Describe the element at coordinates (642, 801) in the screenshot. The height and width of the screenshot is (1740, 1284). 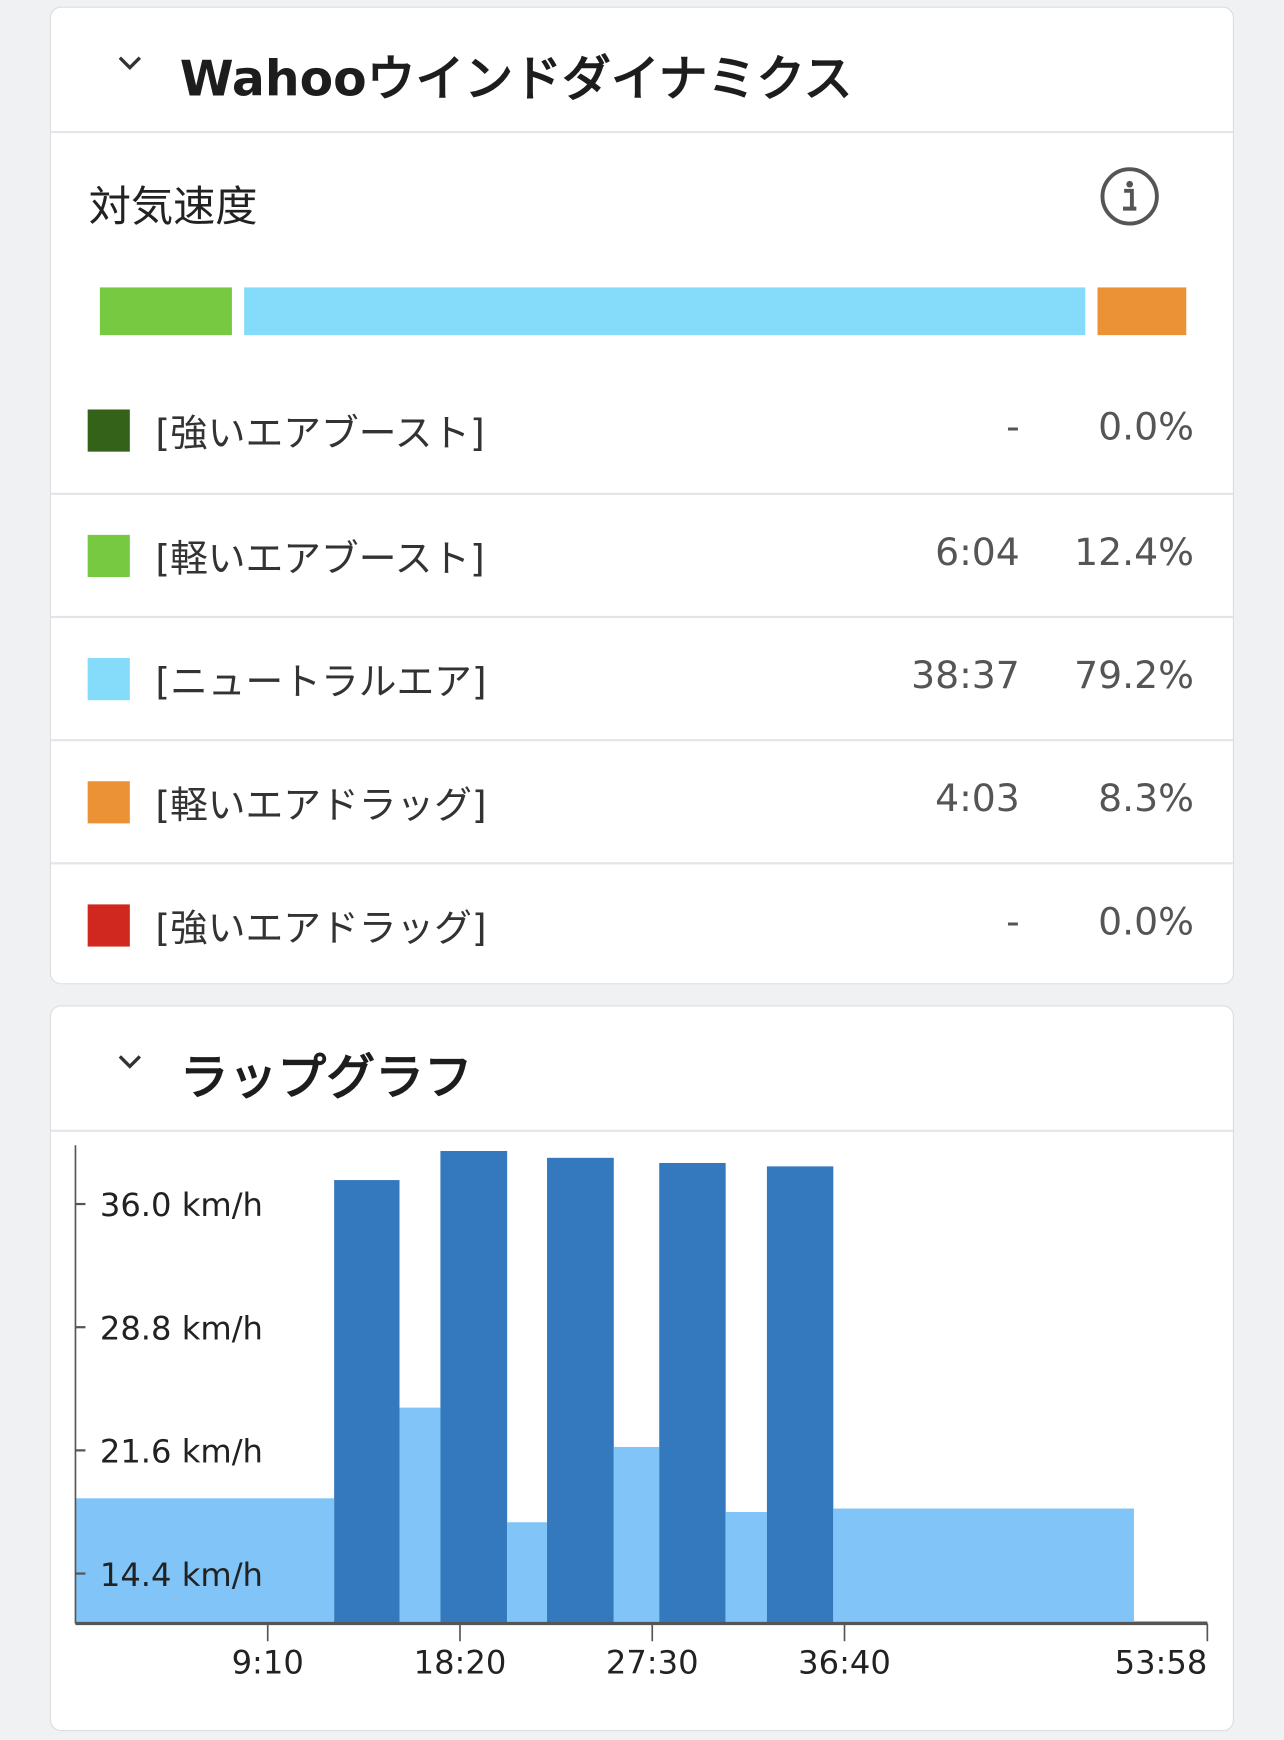
I see `zone-row: [軽いエアドラッグ] 4:03 8.3%` at that location.